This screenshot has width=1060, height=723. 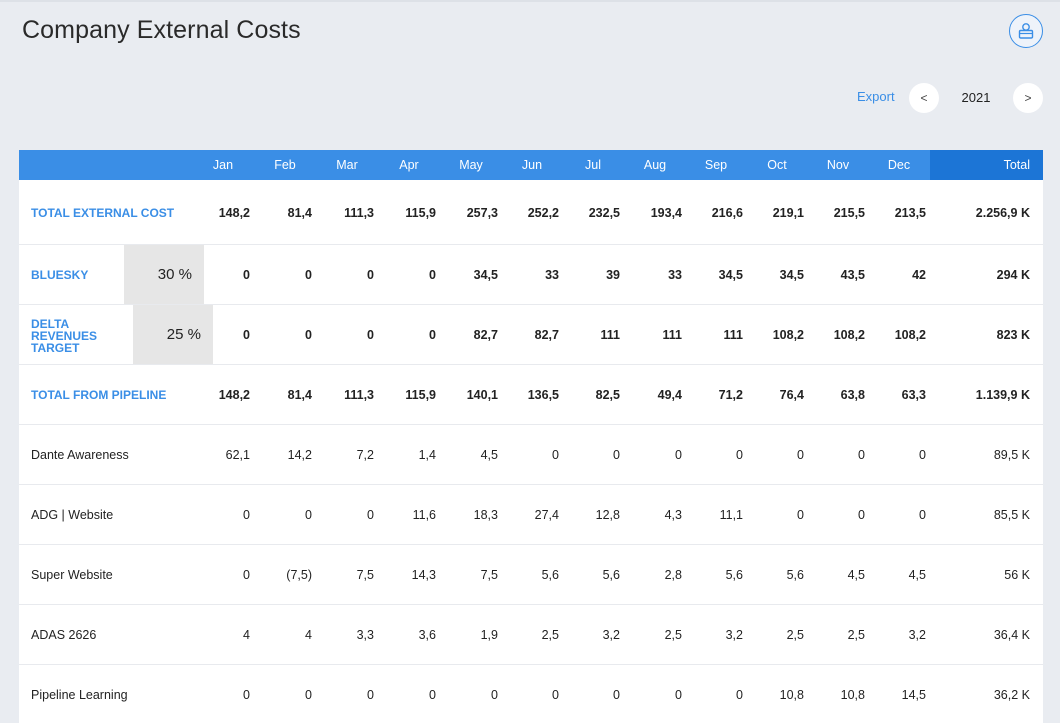 I want to click on value-cell: 63,3, so click(x=913, y=395).